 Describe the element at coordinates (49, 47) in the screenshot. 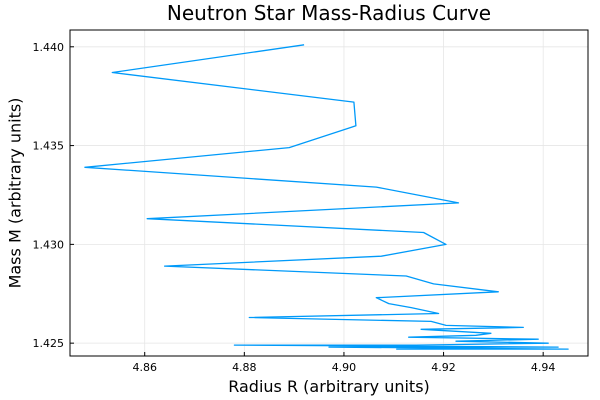

I see `y-tick-label: 1.440` at that location.